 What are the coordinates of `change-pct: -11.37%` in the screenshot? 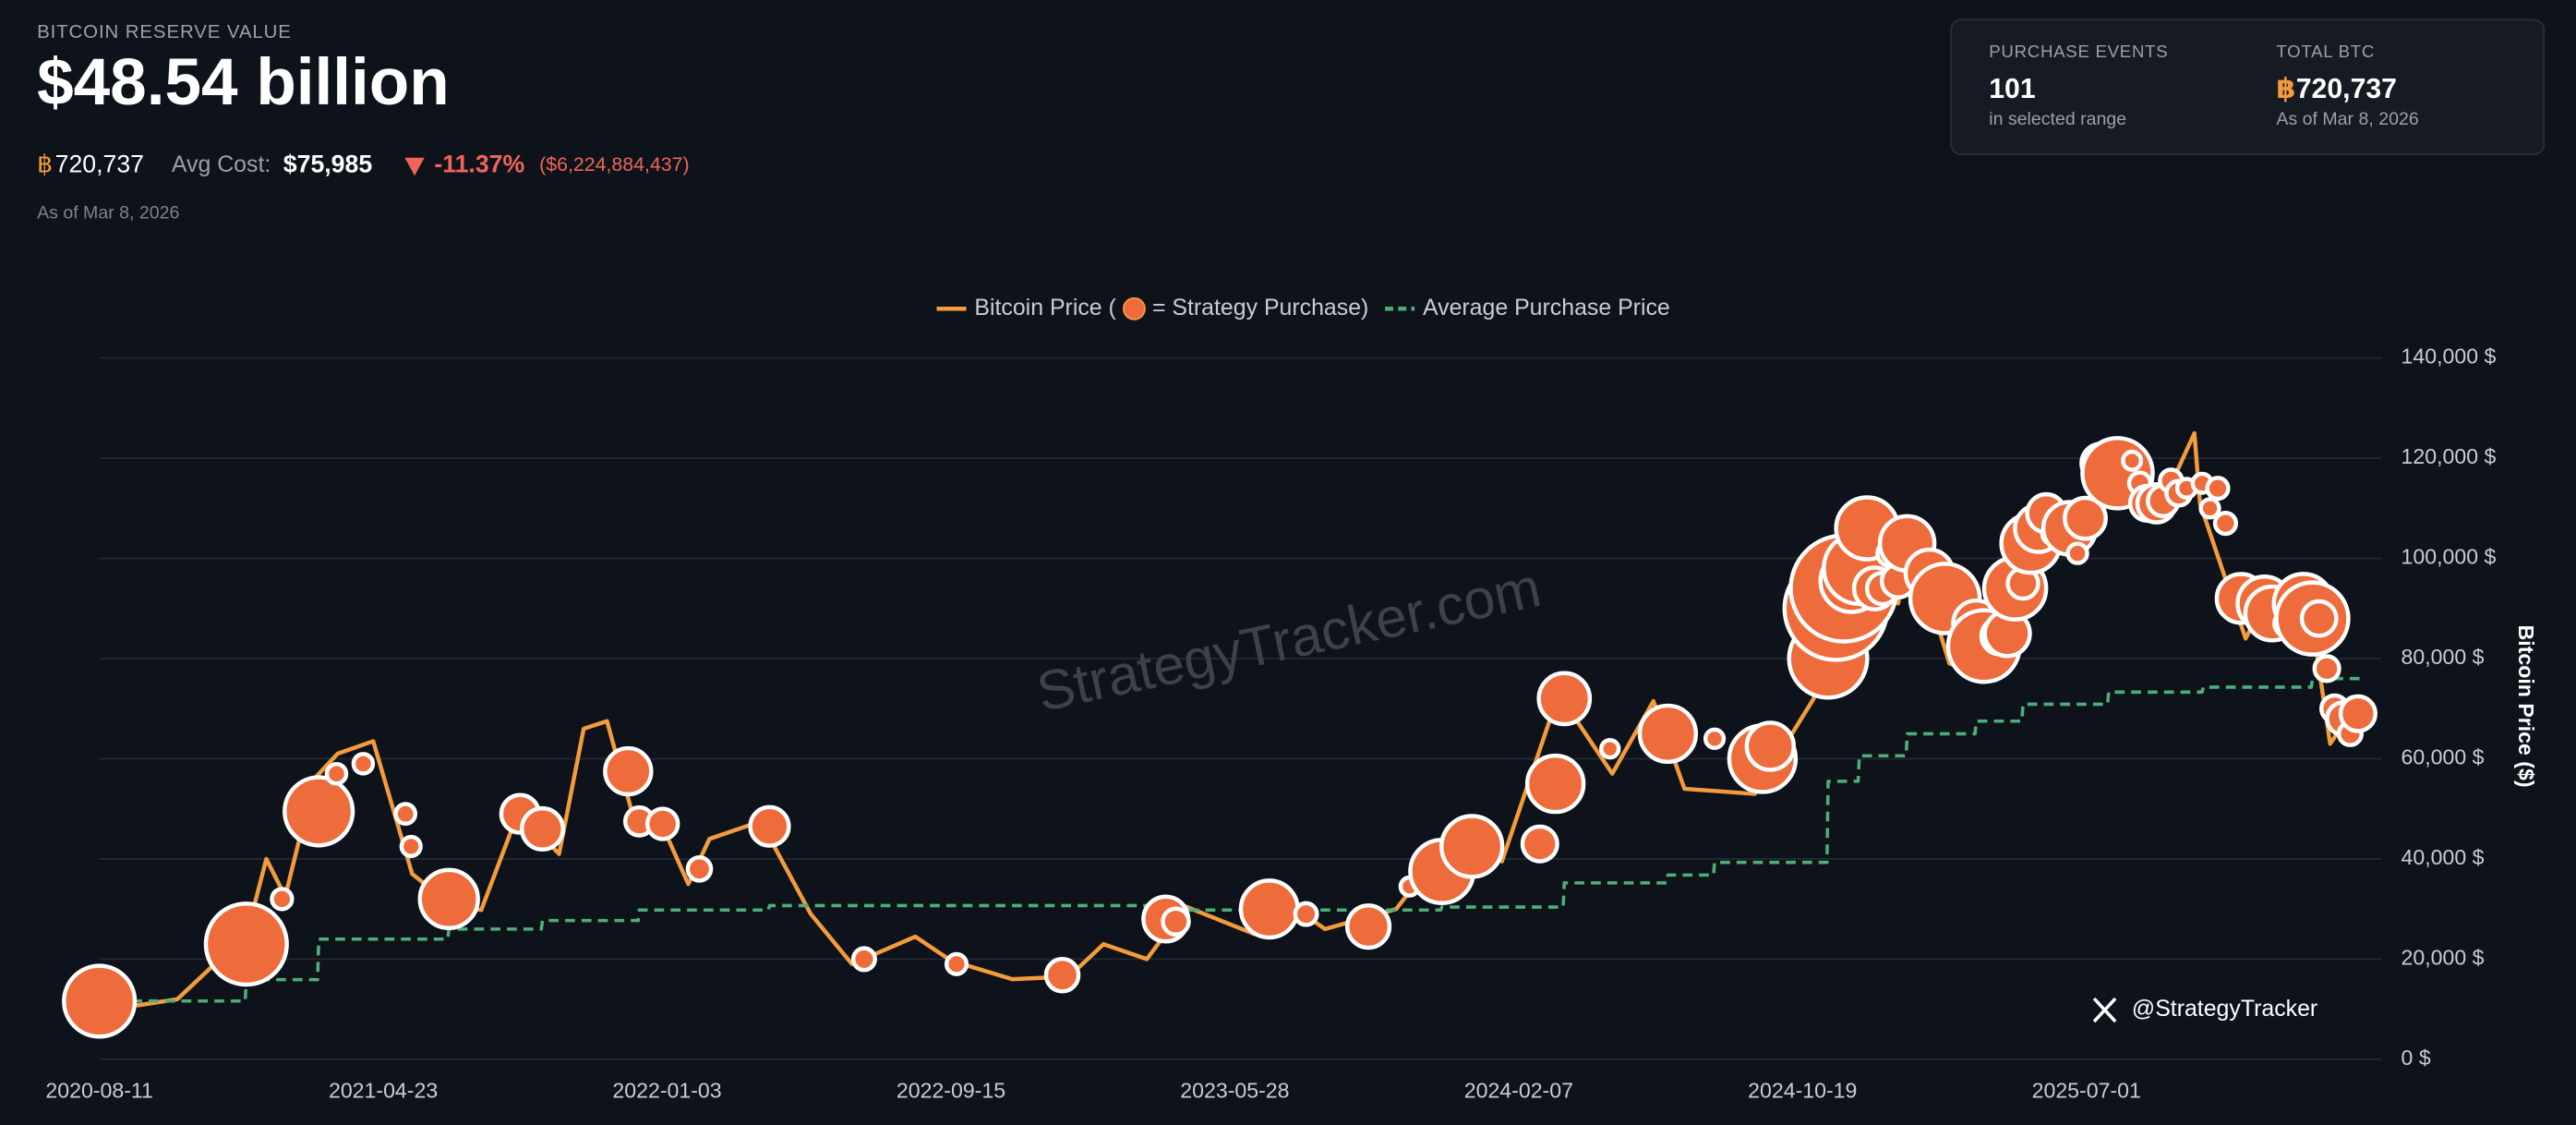 It's located at (479, 164).